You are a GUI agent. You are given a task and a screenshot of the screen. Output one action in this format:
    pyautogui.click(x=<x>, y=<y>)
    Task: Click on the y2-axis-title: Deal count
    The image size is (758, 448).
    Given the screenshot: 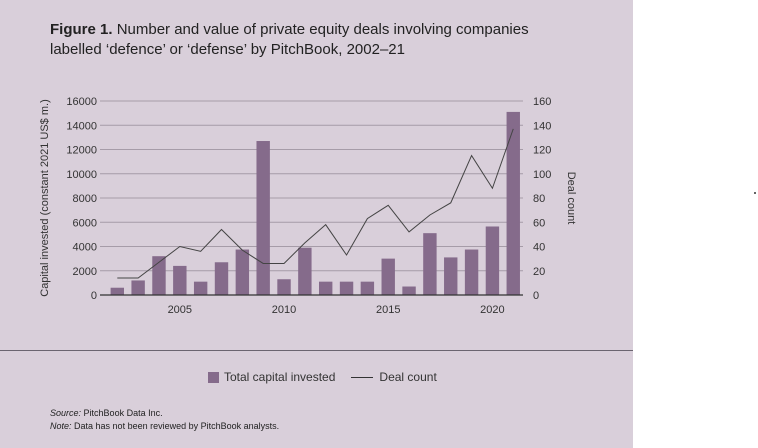 What is the action you would take?
    pyautogui.click(x=571, y=198)
    